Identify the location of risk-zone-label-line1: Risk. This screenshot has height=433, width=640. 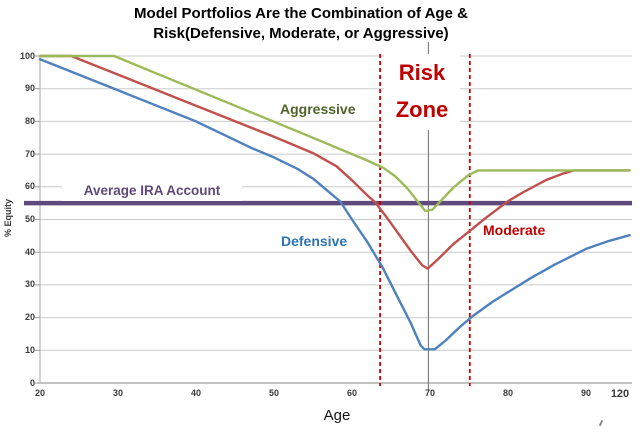
(422, 72).